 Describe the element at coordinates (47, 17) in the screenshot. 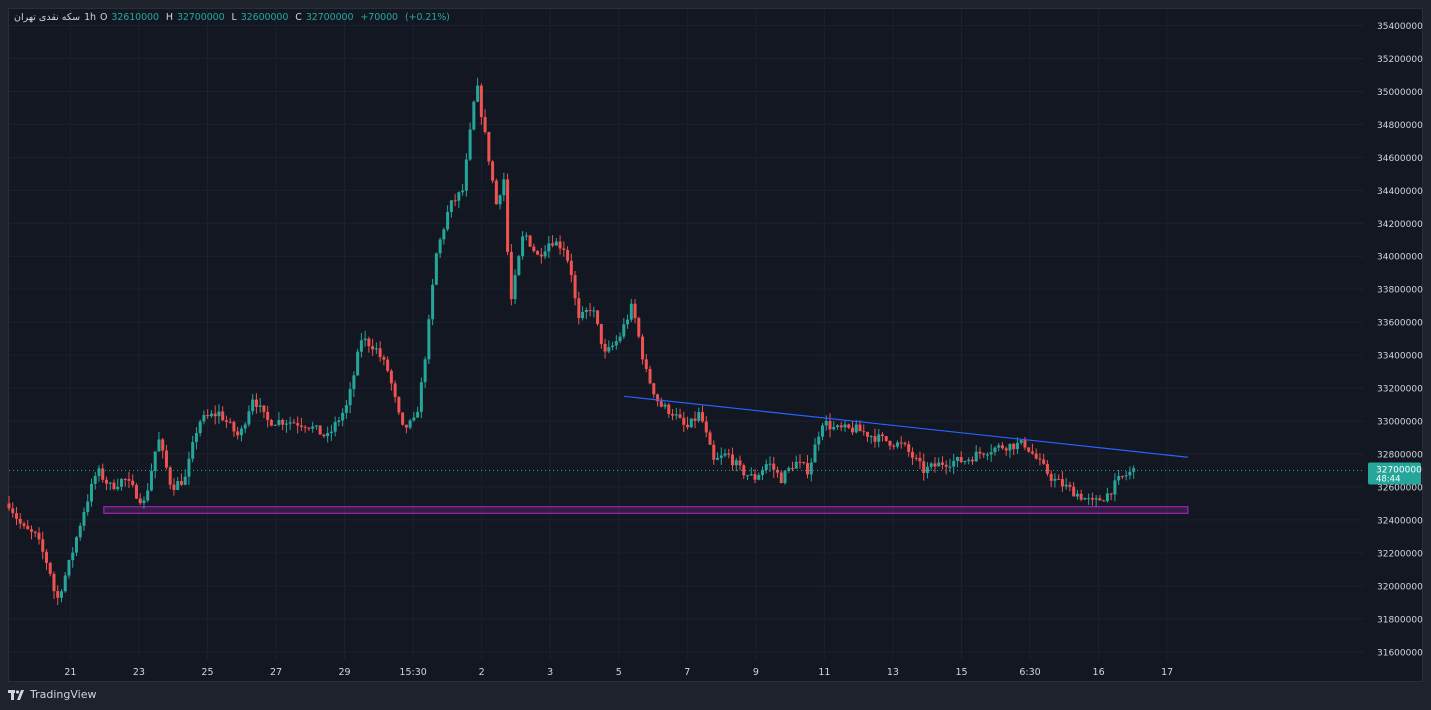

I see `legend-symbol: سکه نقدی تهران` at that location.